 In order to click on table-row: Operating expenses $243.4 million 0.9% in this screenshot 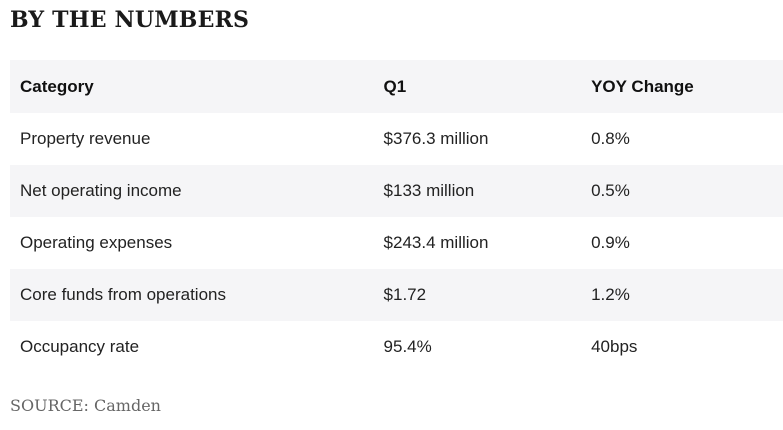, I will do `click(396, 243)`.